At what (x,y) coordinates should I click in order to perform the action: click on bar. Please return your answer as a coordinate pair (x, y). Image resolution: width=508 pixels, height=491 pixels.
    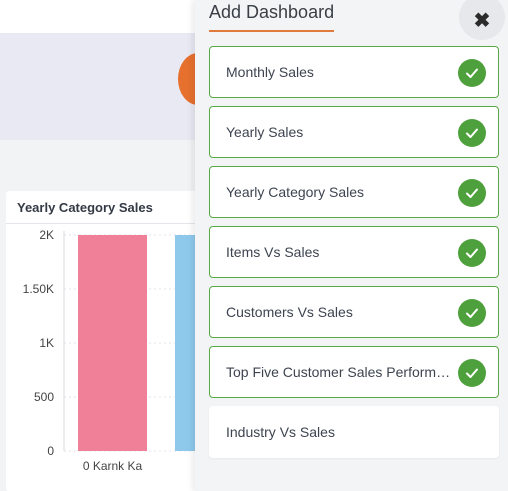
    Looking at the image, I should click on (112, 343).